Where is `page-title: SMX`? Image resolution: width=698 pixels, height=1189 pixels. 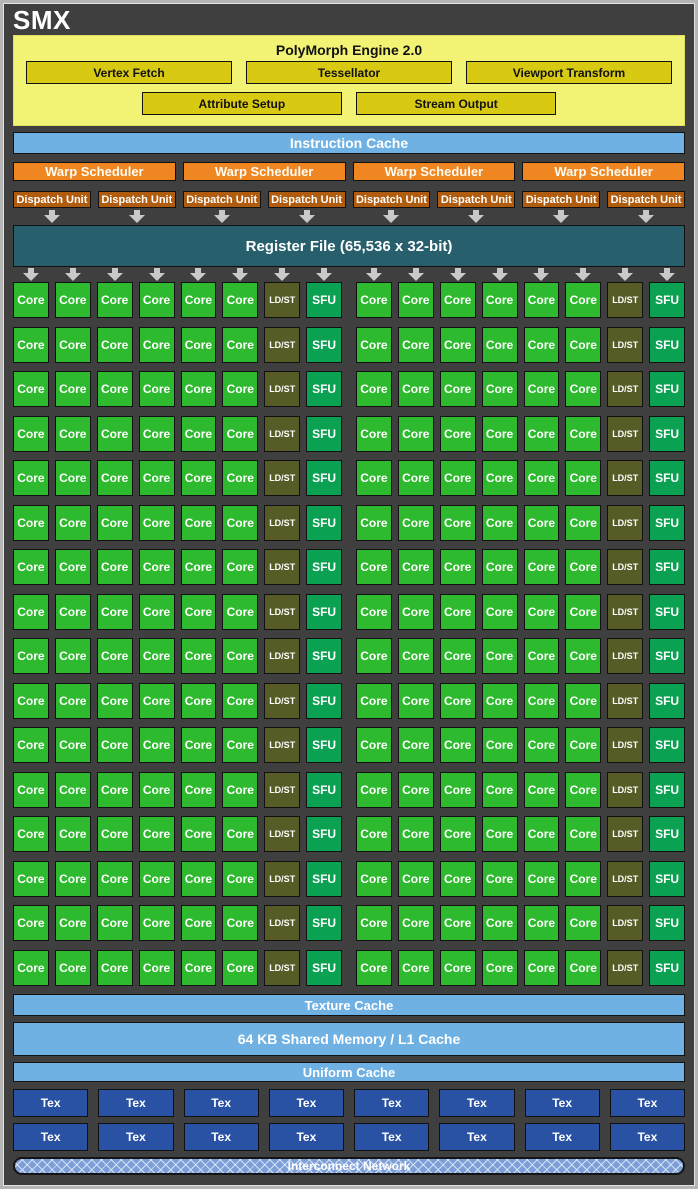
page-title: SMX is located at coordinates (42, 20).